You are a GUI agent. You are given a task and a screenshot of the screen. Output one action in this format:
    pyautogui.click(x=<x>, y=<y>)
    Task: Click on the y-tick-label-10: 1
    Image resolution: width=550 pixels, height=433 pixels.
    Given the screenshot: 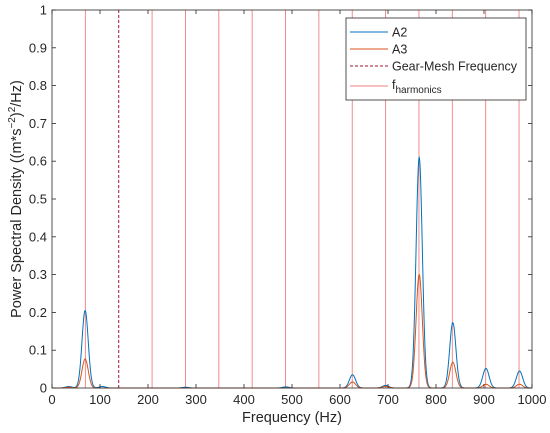 What is the action you would take?
    pyautogui.click(x=43, y=10)
    